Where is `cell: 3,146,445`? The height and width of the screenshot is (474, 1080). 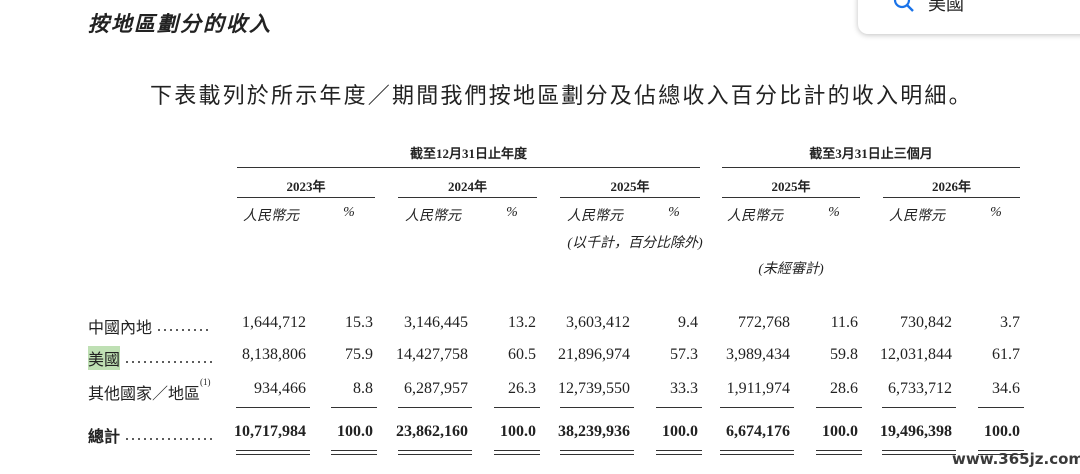
cell: 3,146,445 is located at coordinates (436, 322).